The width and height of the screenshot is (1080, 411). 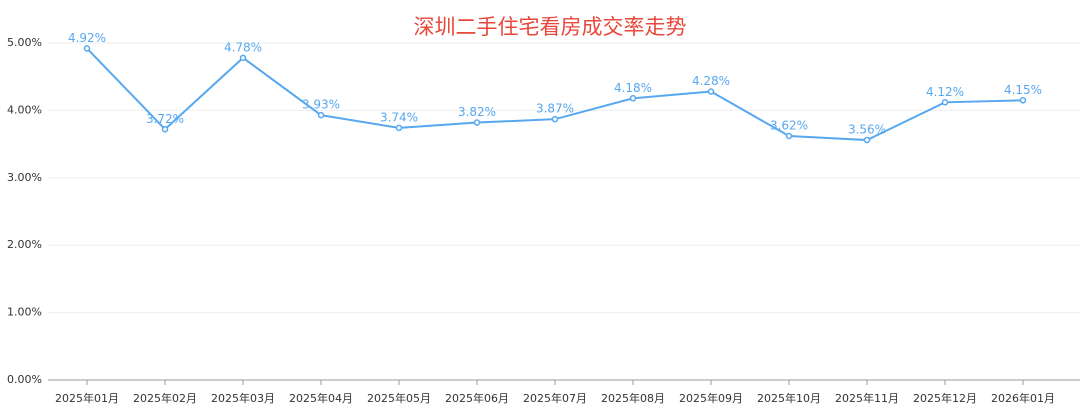 I want to click on data-label: 4.15%, so click(x=1023, y=90).